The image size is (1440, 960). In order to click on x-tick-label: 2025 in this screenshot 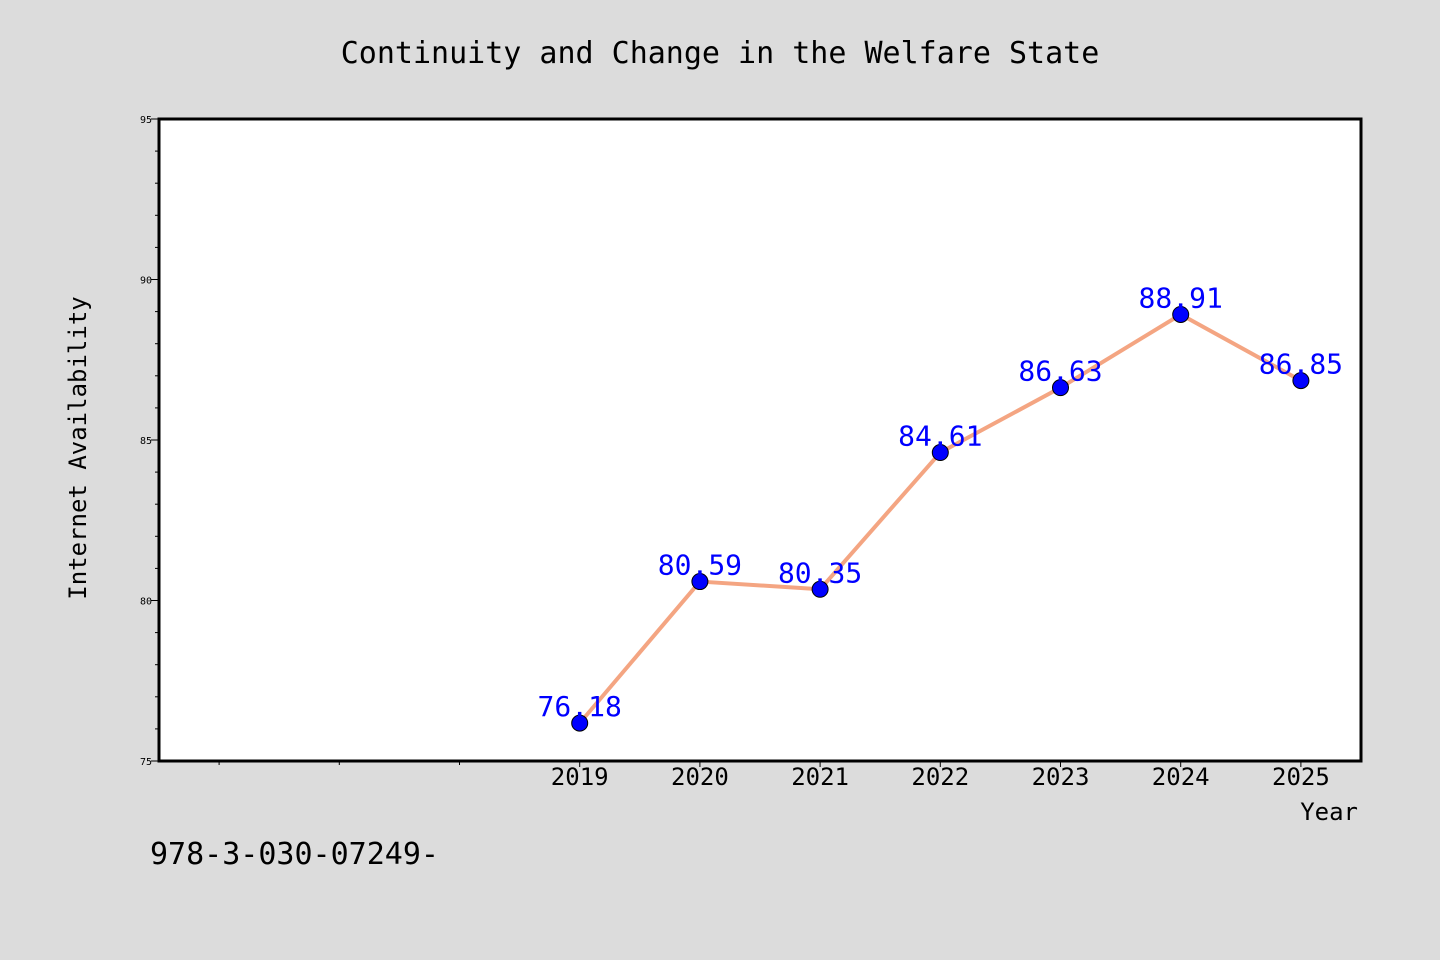, I will do `click(1301, 777)`.